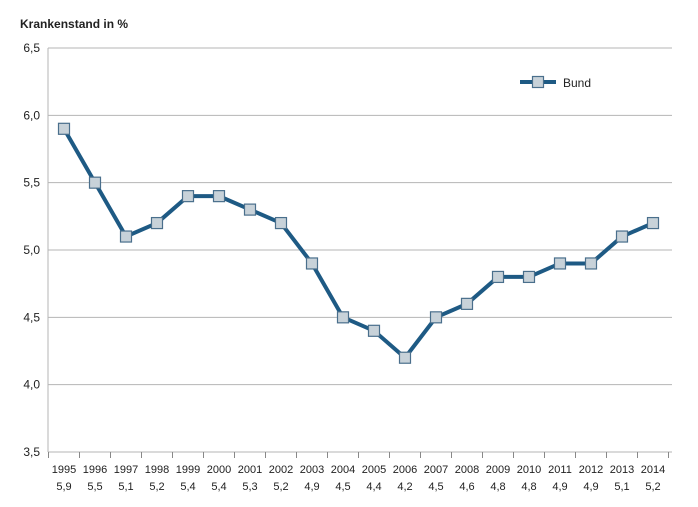  I want to click on data-point-1999, so click(188, 196).